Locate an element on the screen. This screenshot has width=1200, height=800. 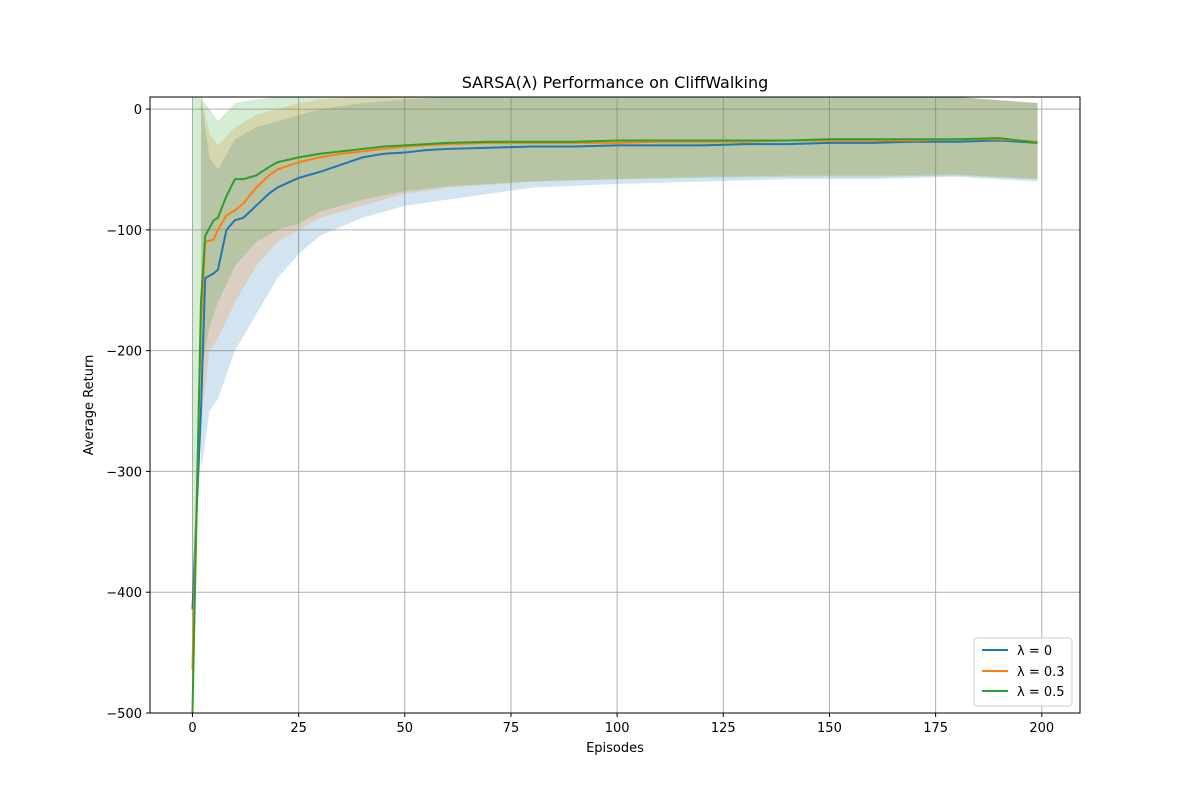
x-tick-label: 125 is located at coordinates (723, 728).